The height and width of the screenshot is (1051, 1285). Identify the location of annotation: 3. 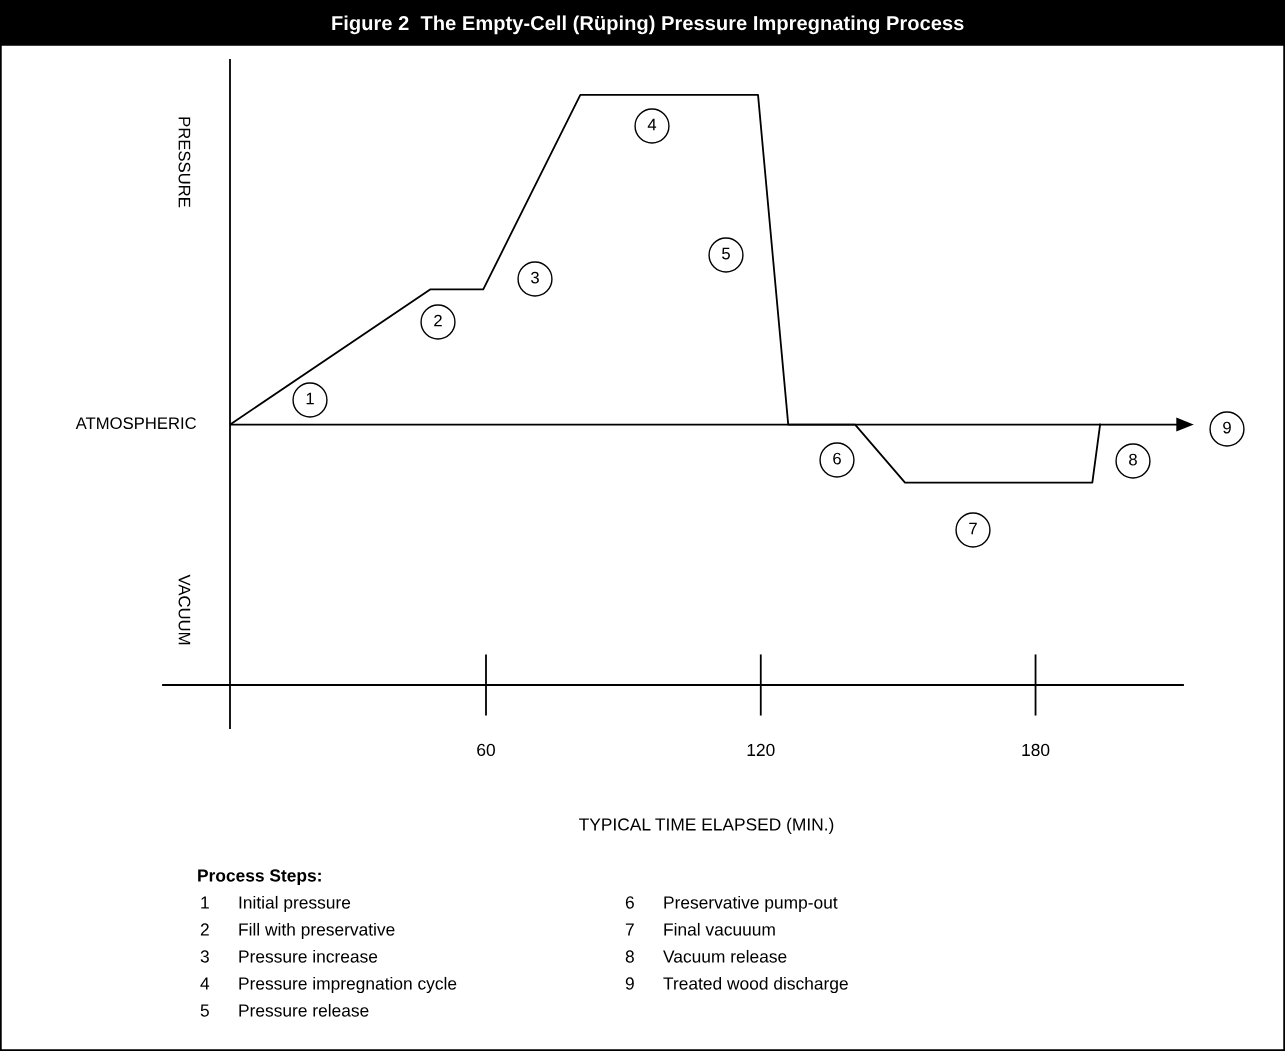
(535, 277).